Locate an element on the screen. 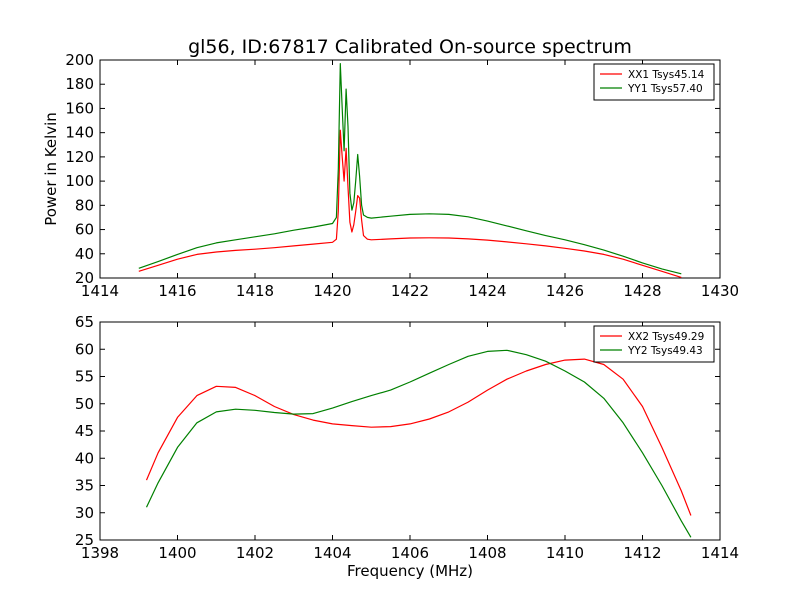 Image resolution: width=800 pixels, height=600 pixels. y-tick-label: 35 is located at coordinates (84, 486).